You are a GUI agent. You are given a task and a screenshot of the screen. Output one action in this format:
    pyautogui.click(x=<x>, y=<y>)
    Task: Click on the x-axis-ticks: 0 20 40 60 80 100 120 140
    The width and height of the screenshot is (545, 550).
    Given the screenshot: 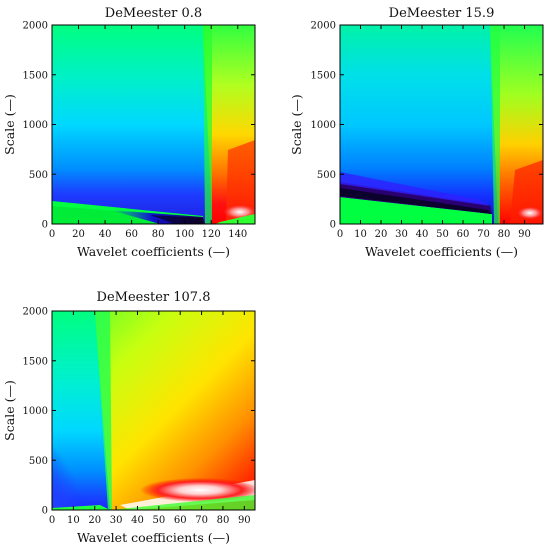 What is the action you would take?
    pyautogui.click(x=148, y=132)
    